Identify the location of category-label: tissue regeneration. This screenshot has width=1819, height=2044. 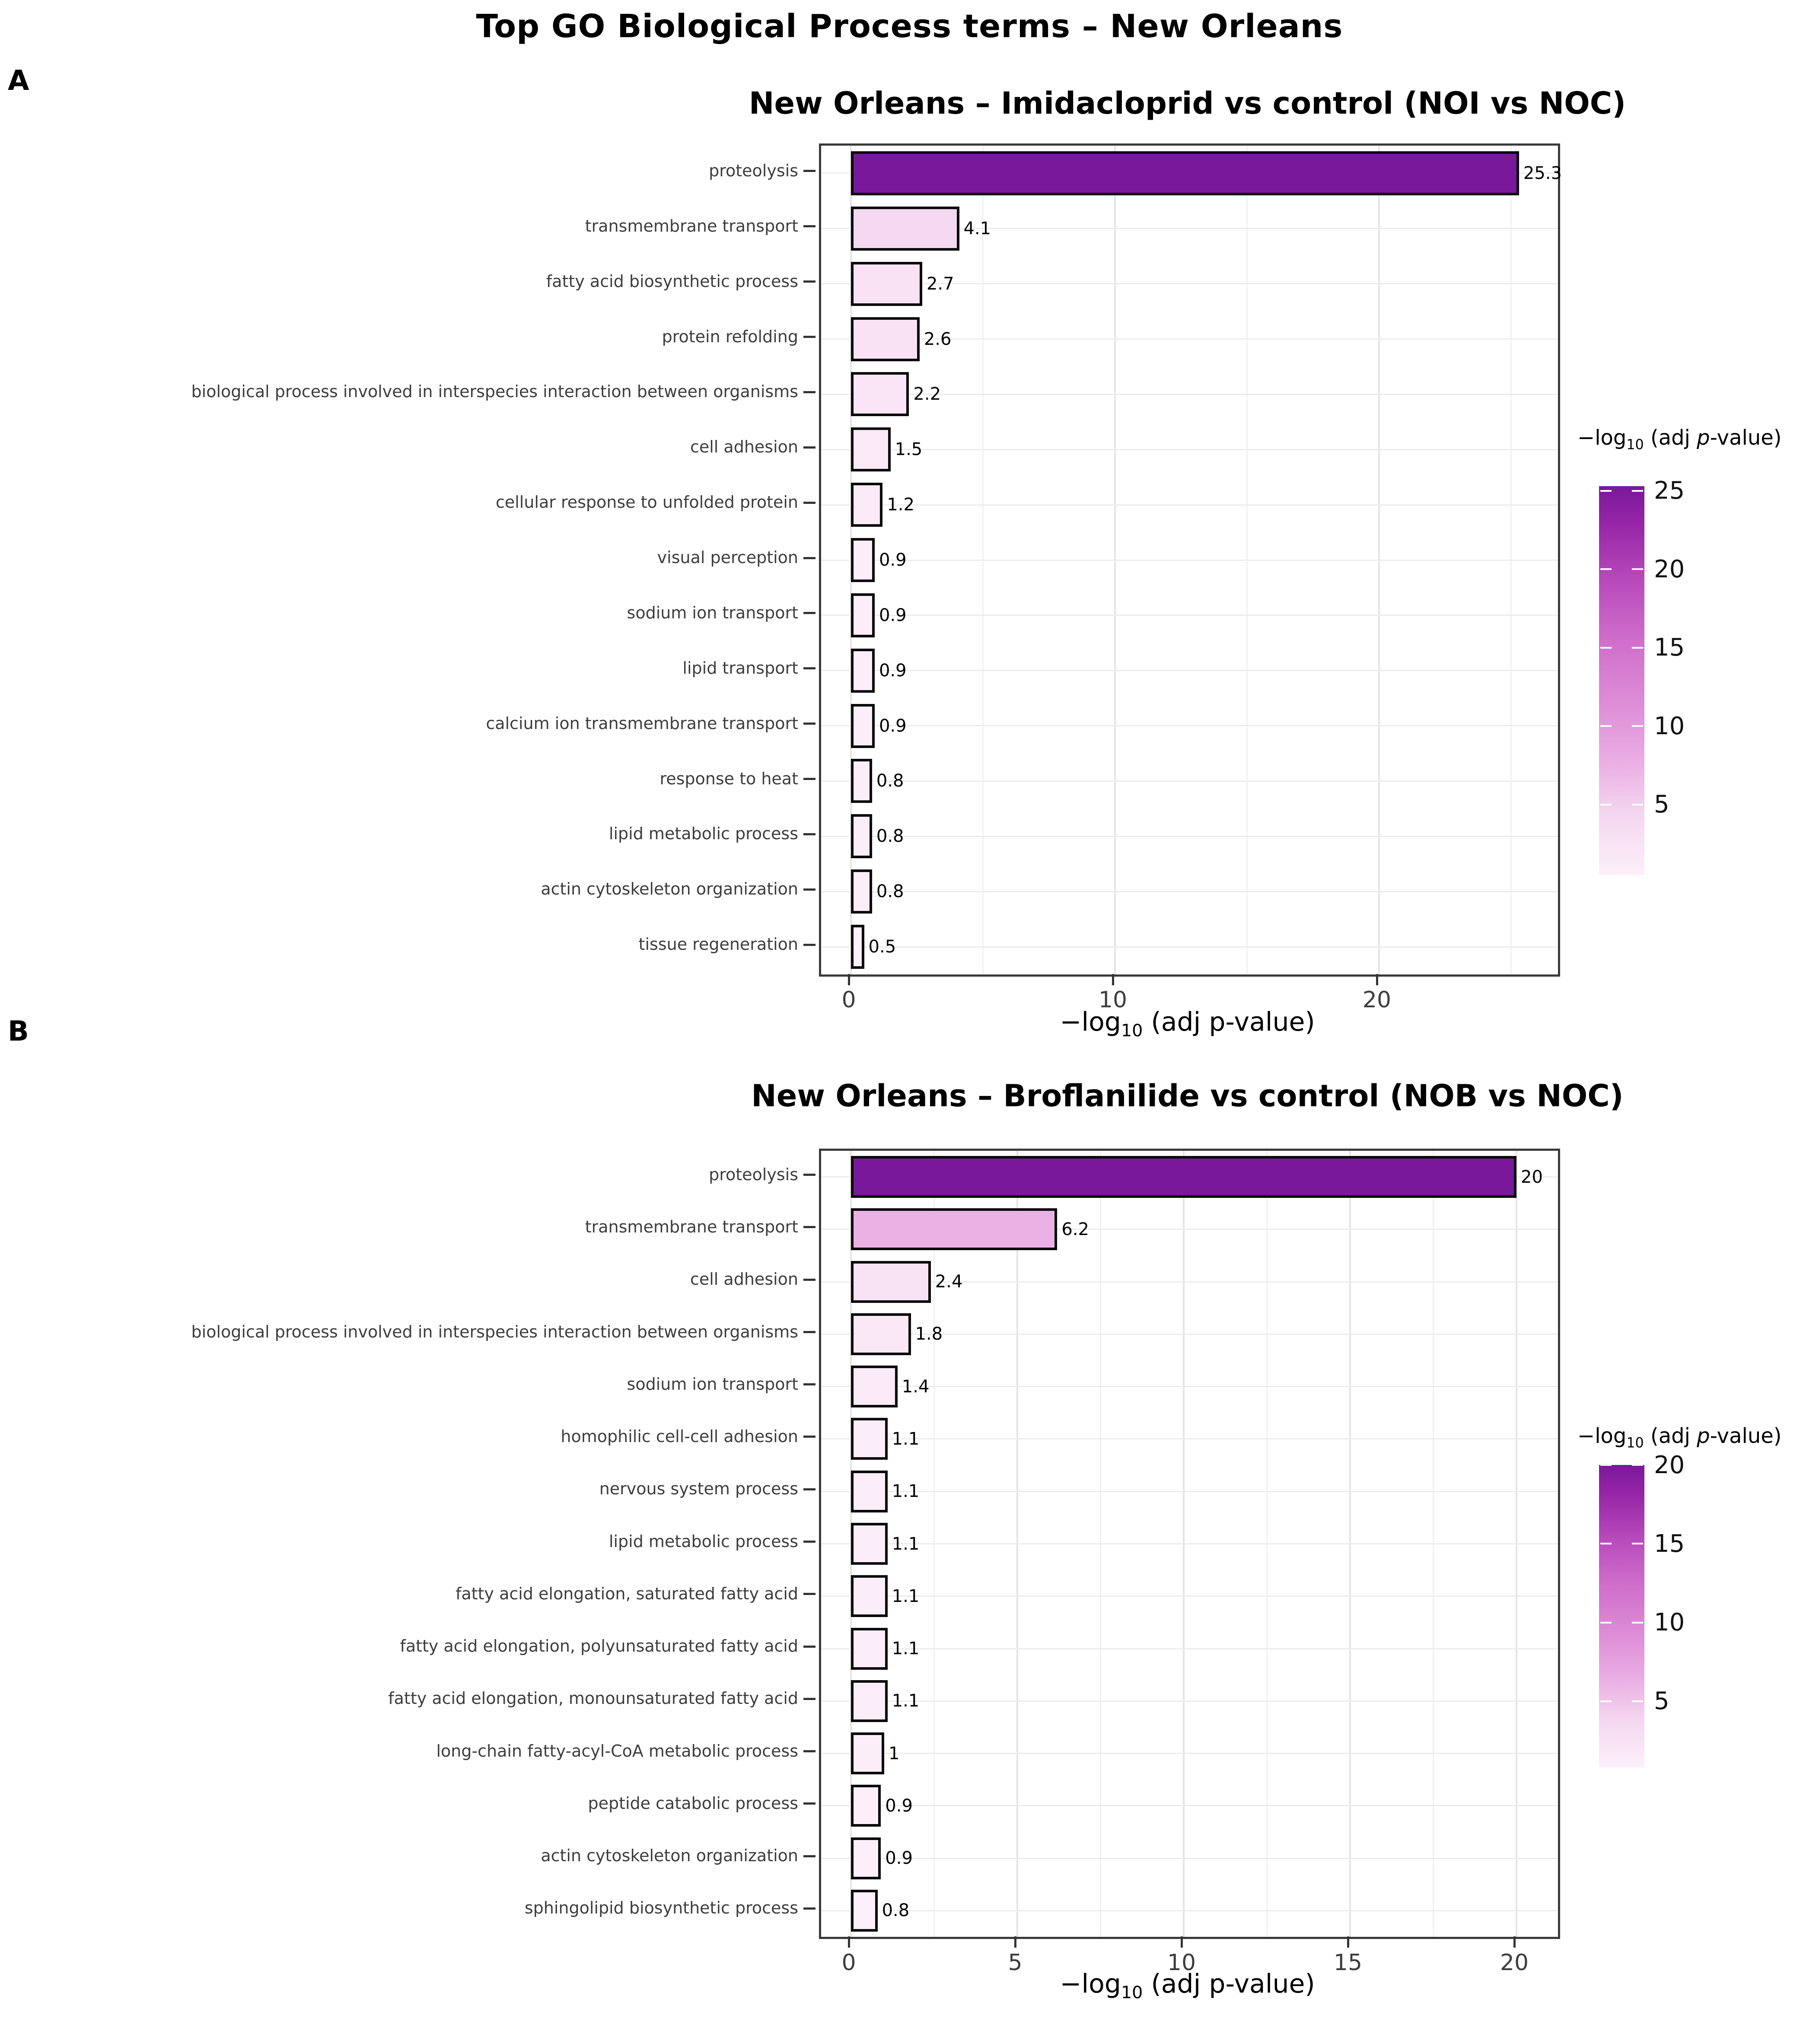
(718, 944).